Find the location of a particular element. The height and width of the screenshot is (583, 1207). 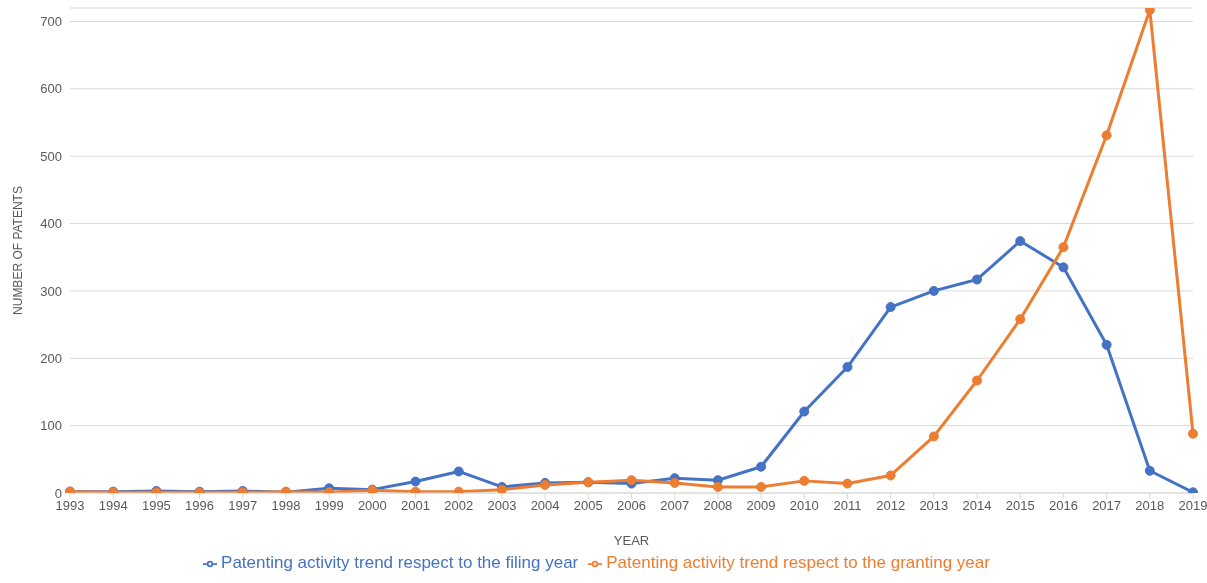

x-tick-label: 2017 is located at coordinates (1107, 506).